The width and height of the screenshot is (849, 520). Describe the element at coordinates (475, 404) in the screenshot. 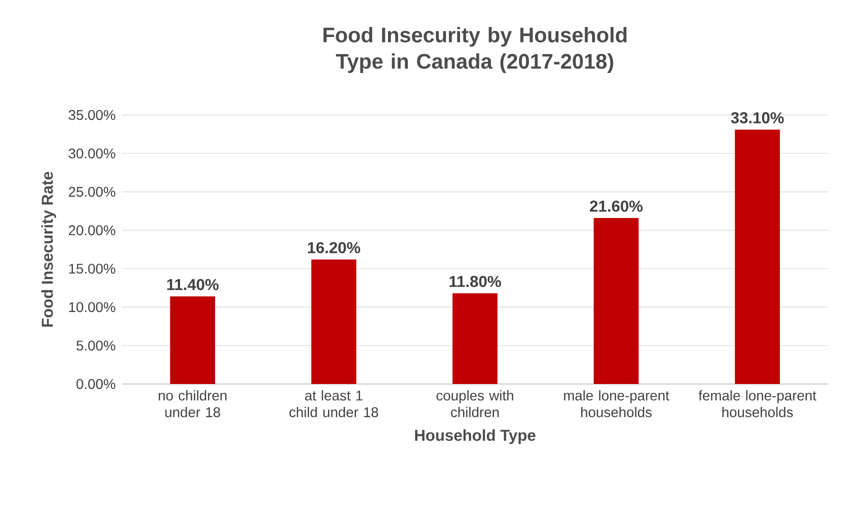

I see `x-tick-label: couples with children` at that location.